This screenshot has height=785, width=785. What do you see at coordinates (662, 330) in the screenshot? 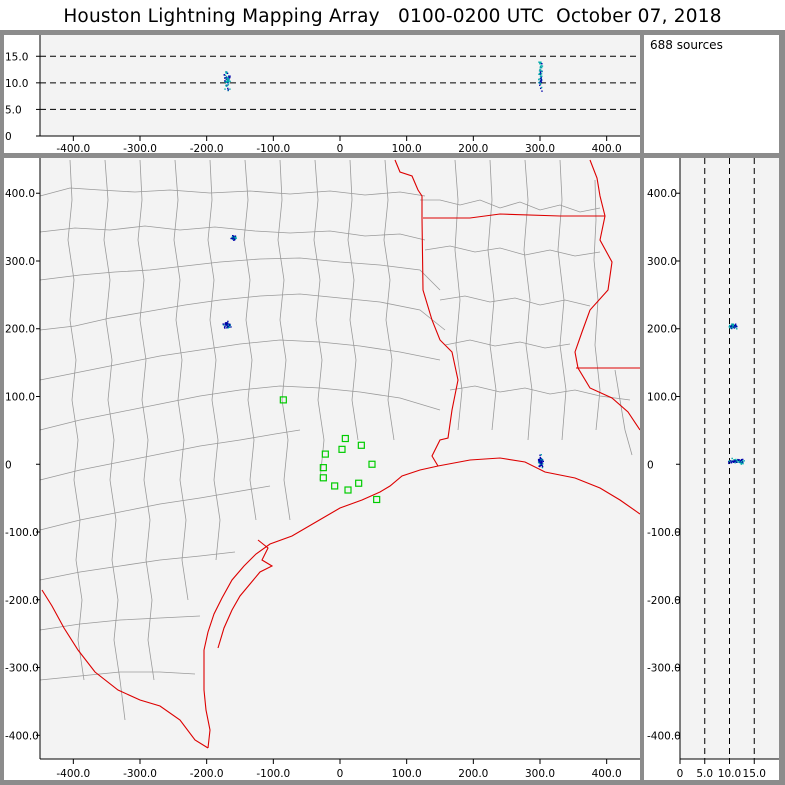
I see `y-tick-label: 200.0` at bounding box center [662, 330].